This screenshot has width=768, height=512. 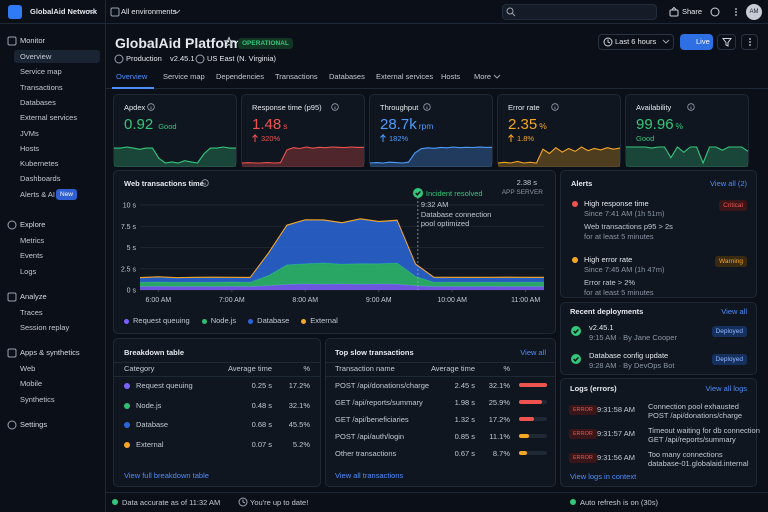 What do you see at coordinates (324, 320) in the screenshot?
I see `legend-label: External` at bounding box center [324, 320].